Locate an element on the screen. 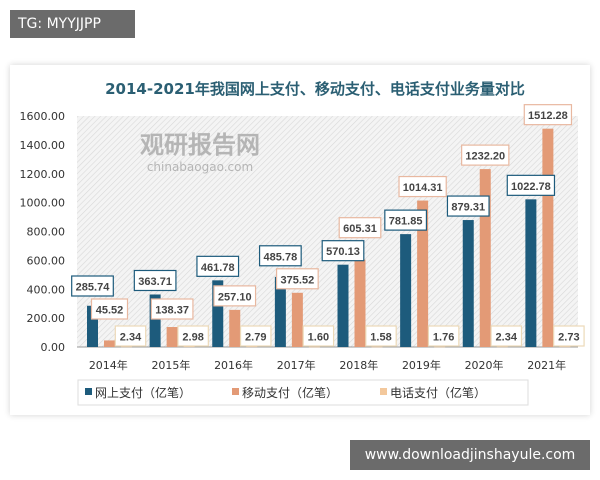 Image resolution: width=600 pixels, height=480 pixels. data-label-mobile: 1232.20 is located at coordinates (485, 155).